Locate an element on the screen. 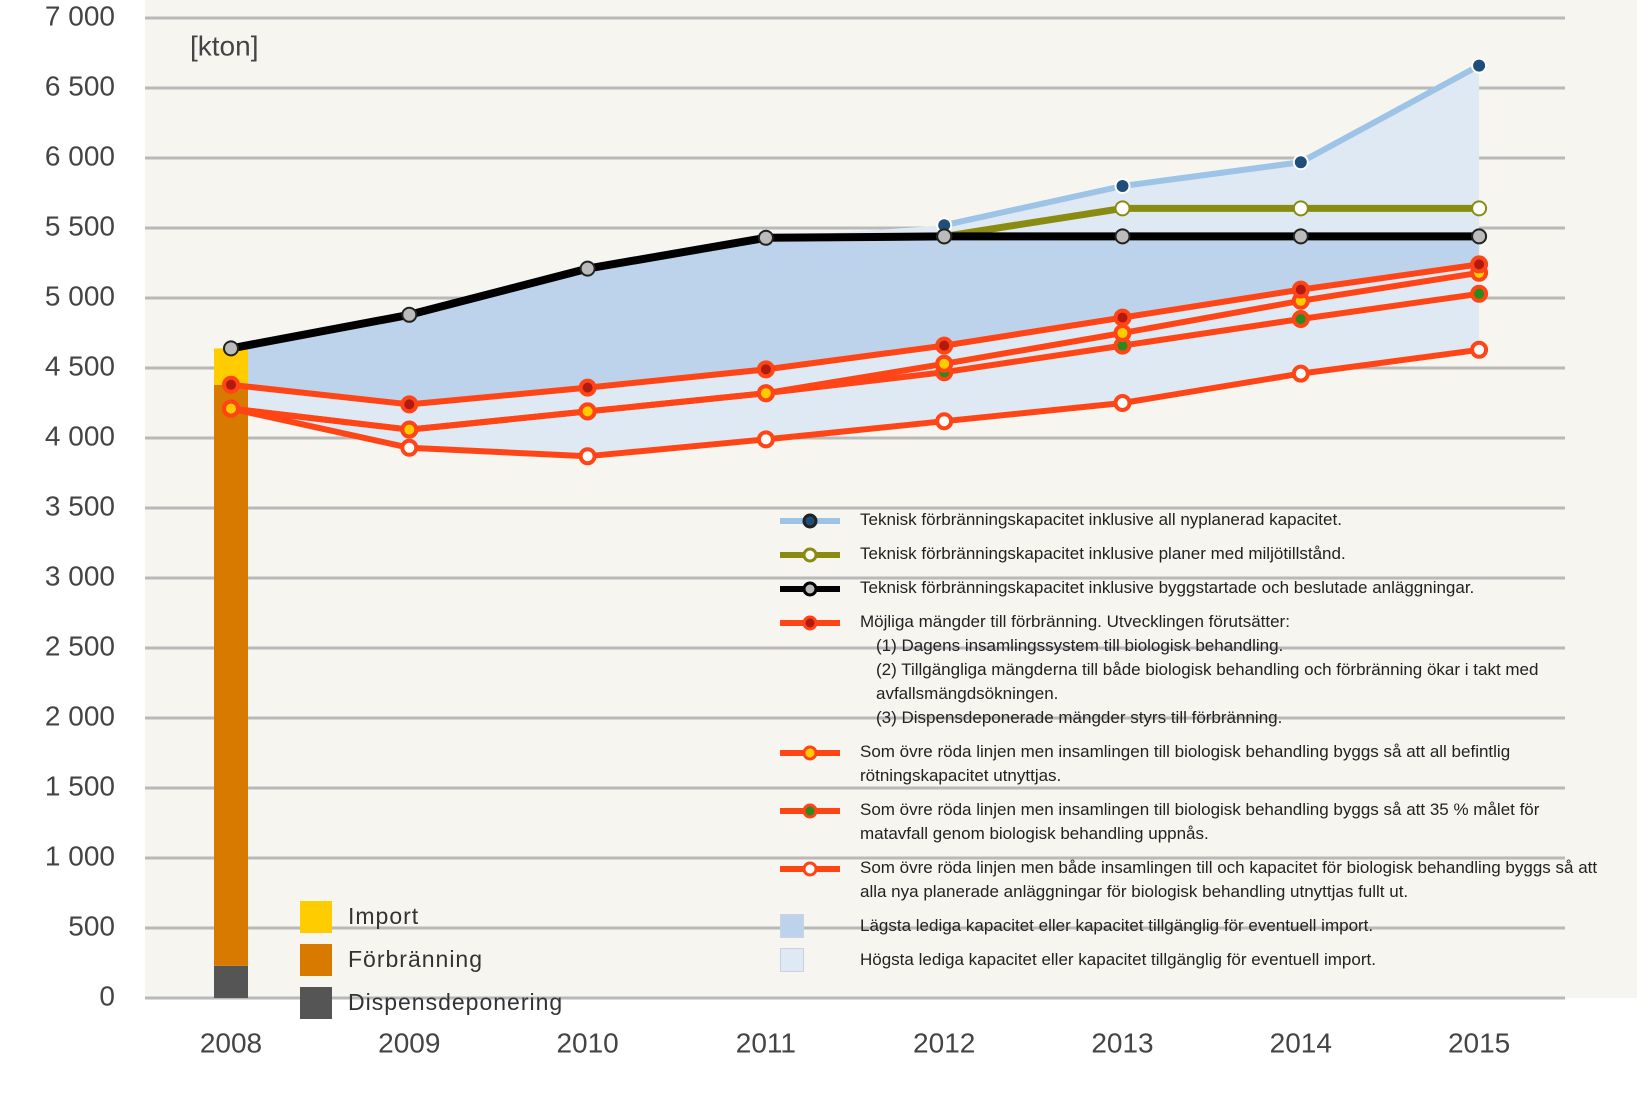 The width and height of the screenshot is (1637, 1107). y-tick-label: 3 000 is located at coordinates (80, 575).